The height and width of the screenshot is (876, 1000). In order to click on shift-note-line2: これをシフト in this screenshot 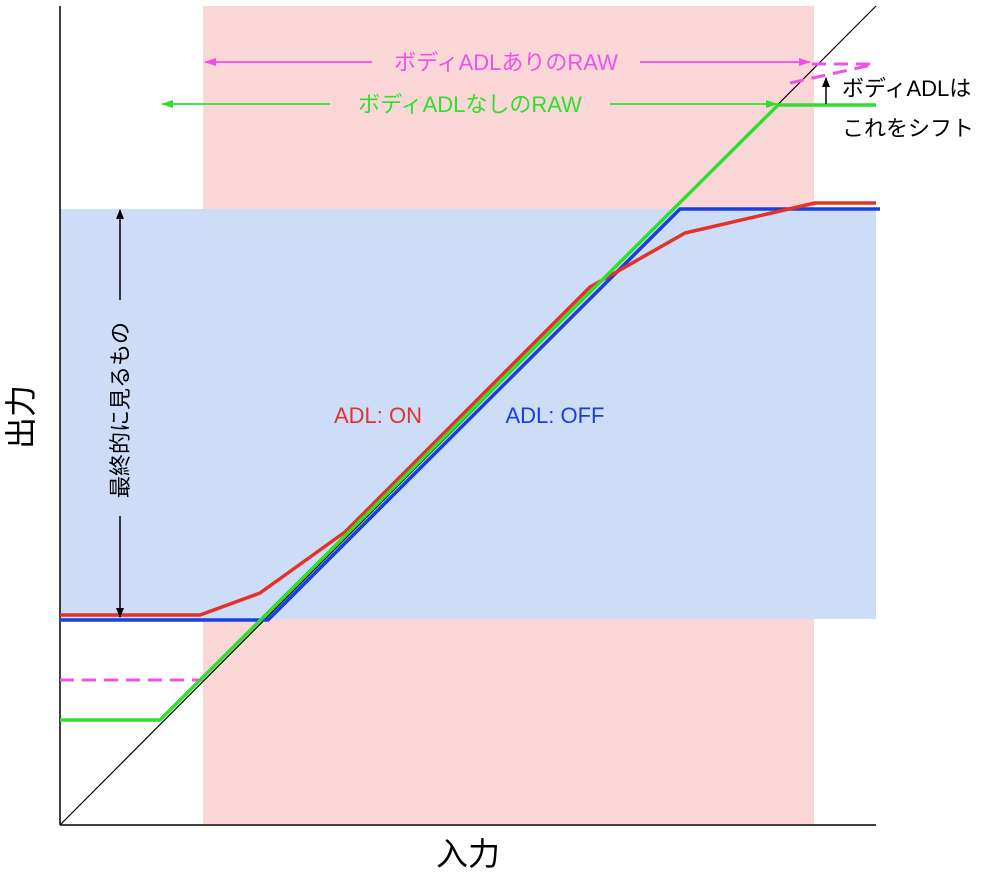, I will do `click(908, 128)`.